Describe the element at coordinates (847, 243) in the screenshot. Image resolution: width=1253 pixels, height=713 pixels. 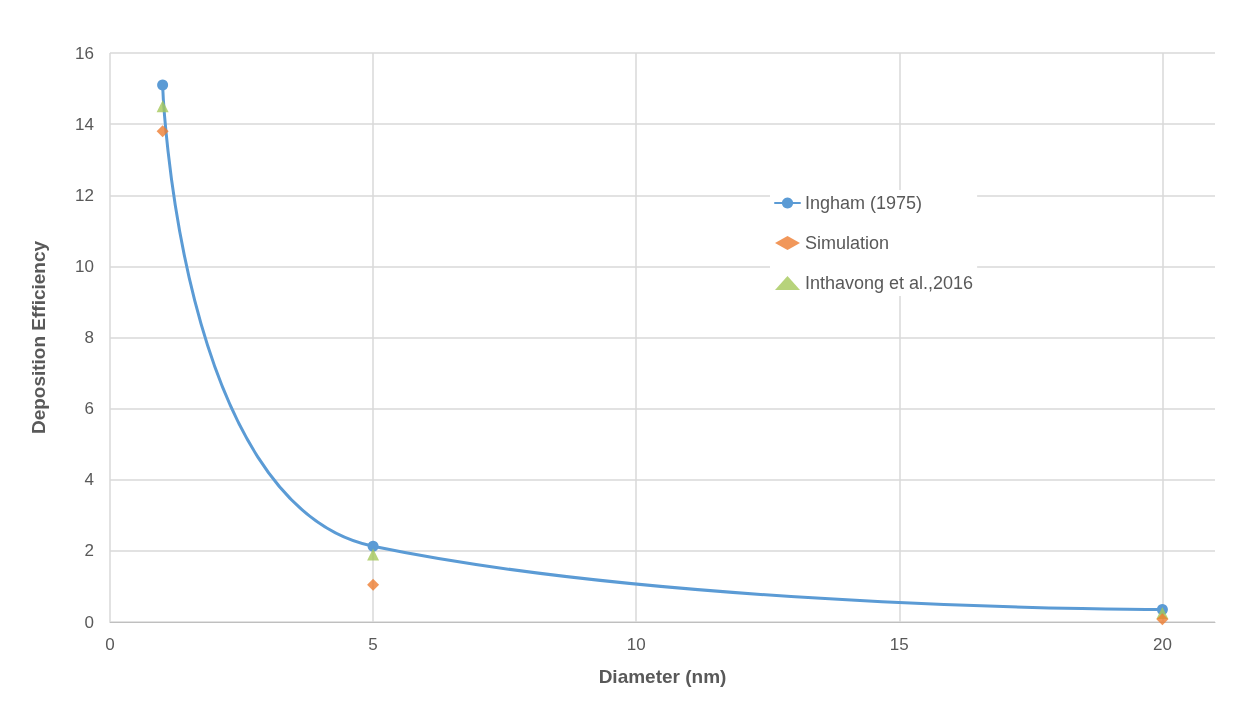
I see `legend-label: Simulation` at that location.